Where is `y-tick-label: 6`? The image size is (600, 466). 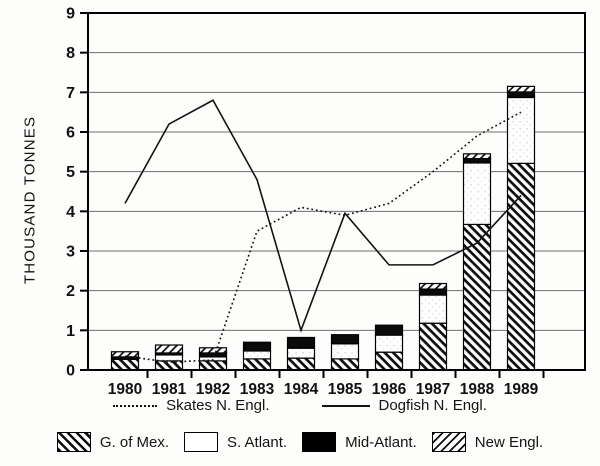 y-tick-label: 6 is located at coordinates (70, 133).